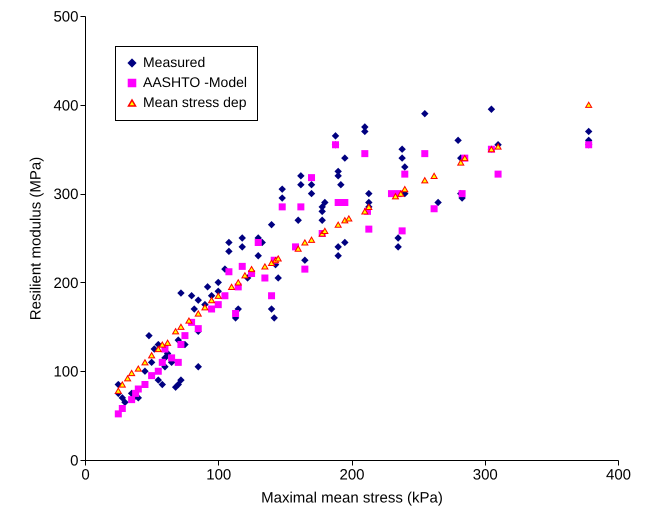 This screenshot has width=645, height=530. Describe the element at coordinates (352, 475) in the screenshot. I see `x-tick-label: 200` at that location.